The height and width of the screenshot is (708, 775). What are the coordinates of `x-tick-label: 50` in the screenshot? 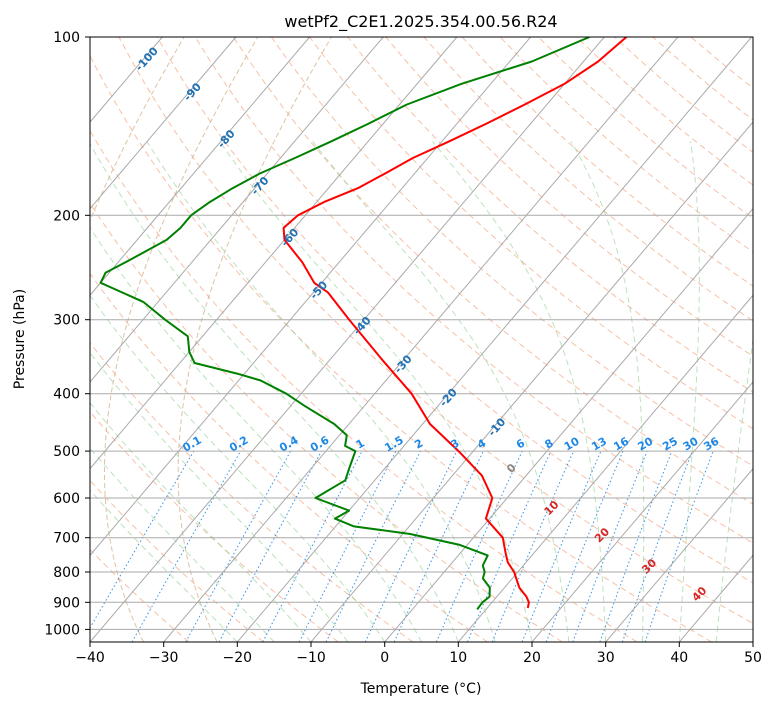 It's located at (753, 658).